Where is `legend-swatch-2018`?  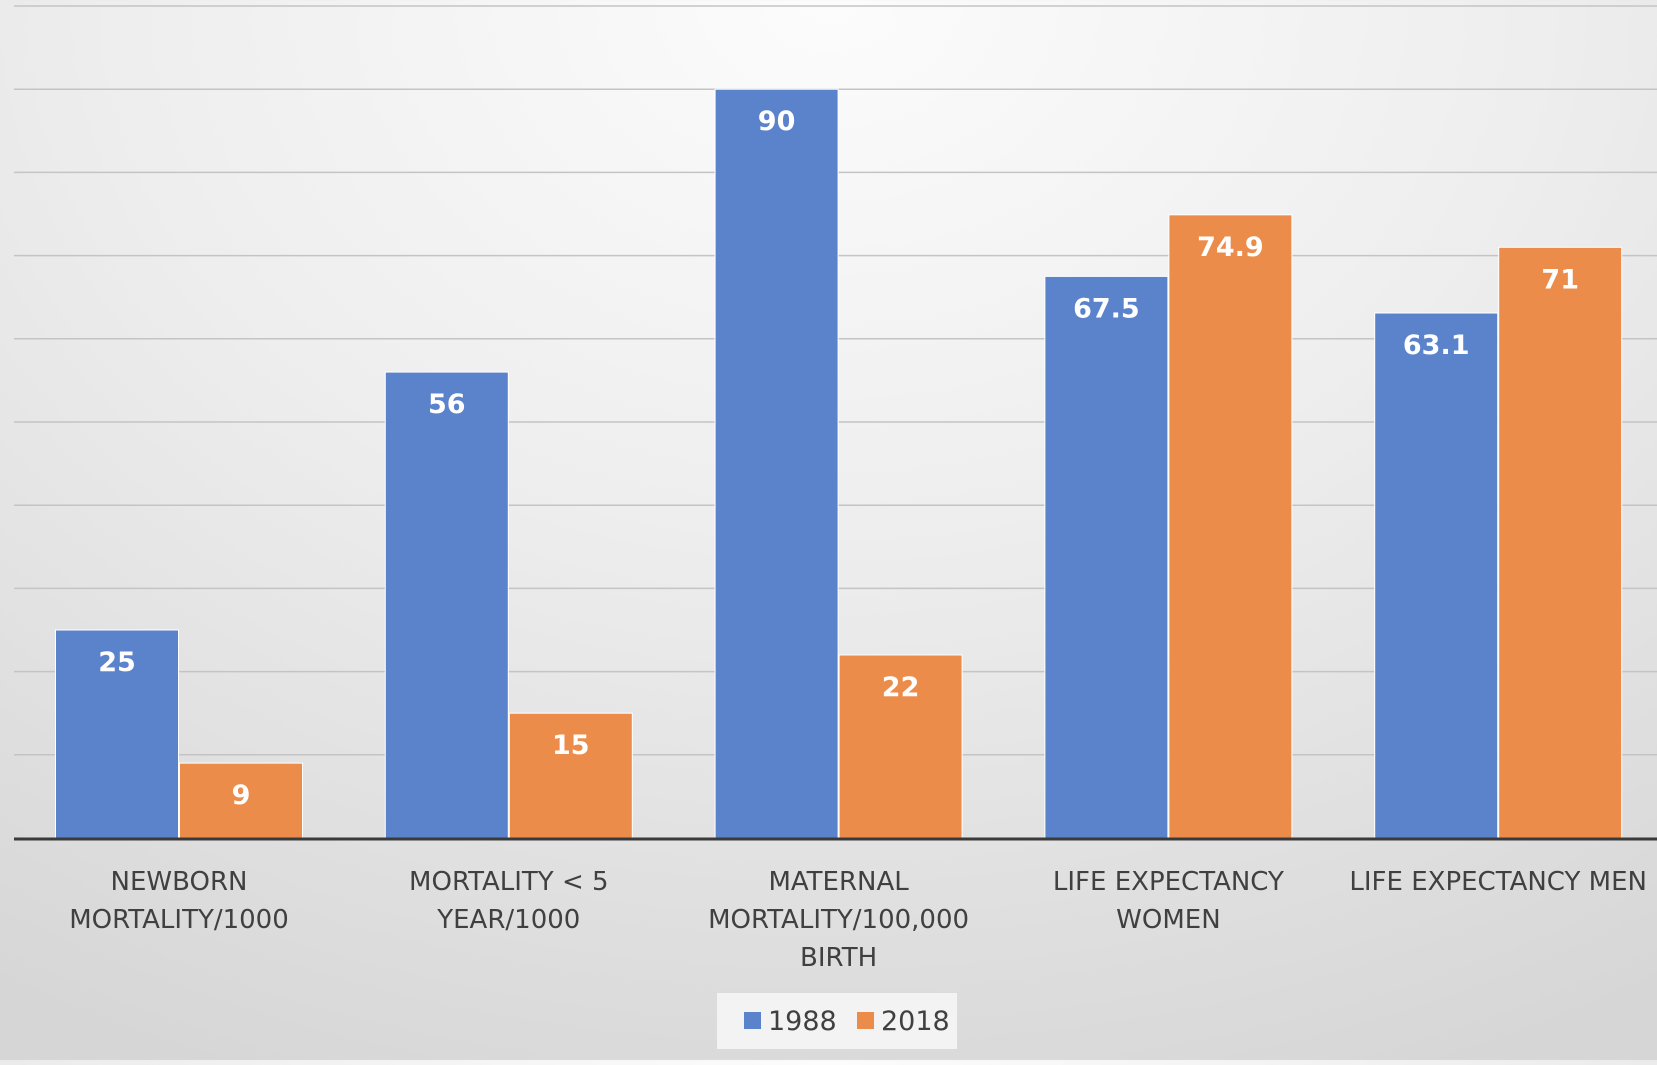 legend-swatch-2018 is located at coordinates (865, 1020).